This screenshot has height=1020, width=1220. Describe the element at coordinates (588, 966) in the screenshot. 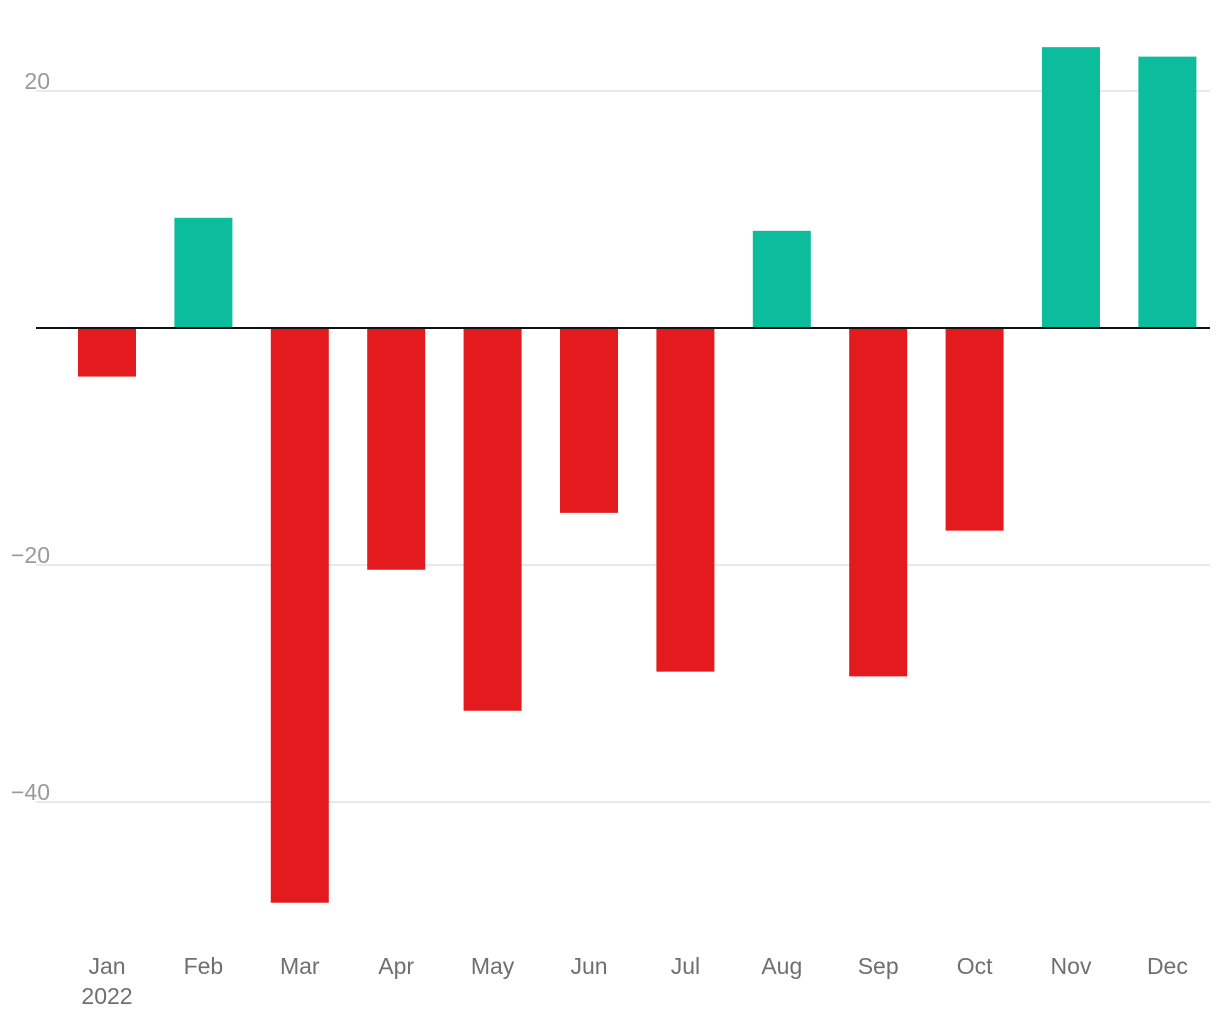

I see `x-tick-label-jun: Jun` at that location.